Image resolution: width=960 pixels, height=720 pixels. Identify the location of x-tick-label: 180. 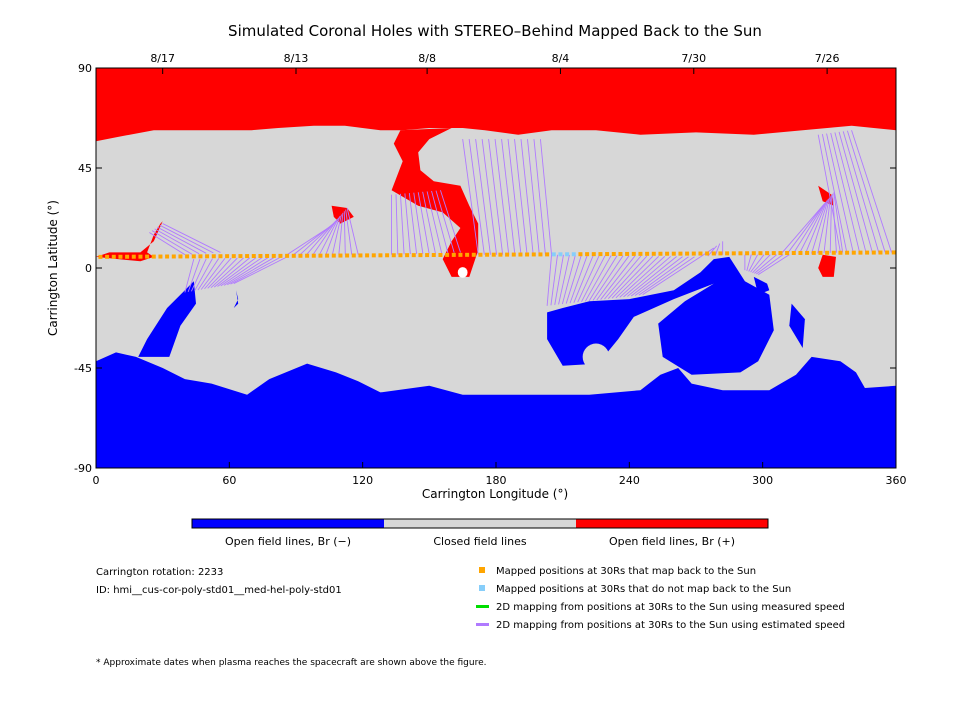
(496, 480).